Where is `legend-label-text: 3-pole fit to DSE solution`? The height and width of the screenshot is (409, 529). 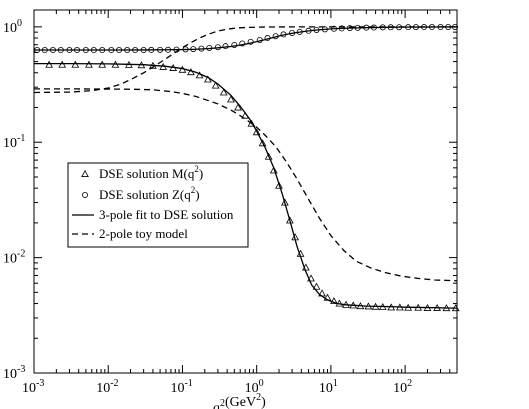
legend-label-text: 3-pole fit to DSE solution is located at coordinates (166, 214).